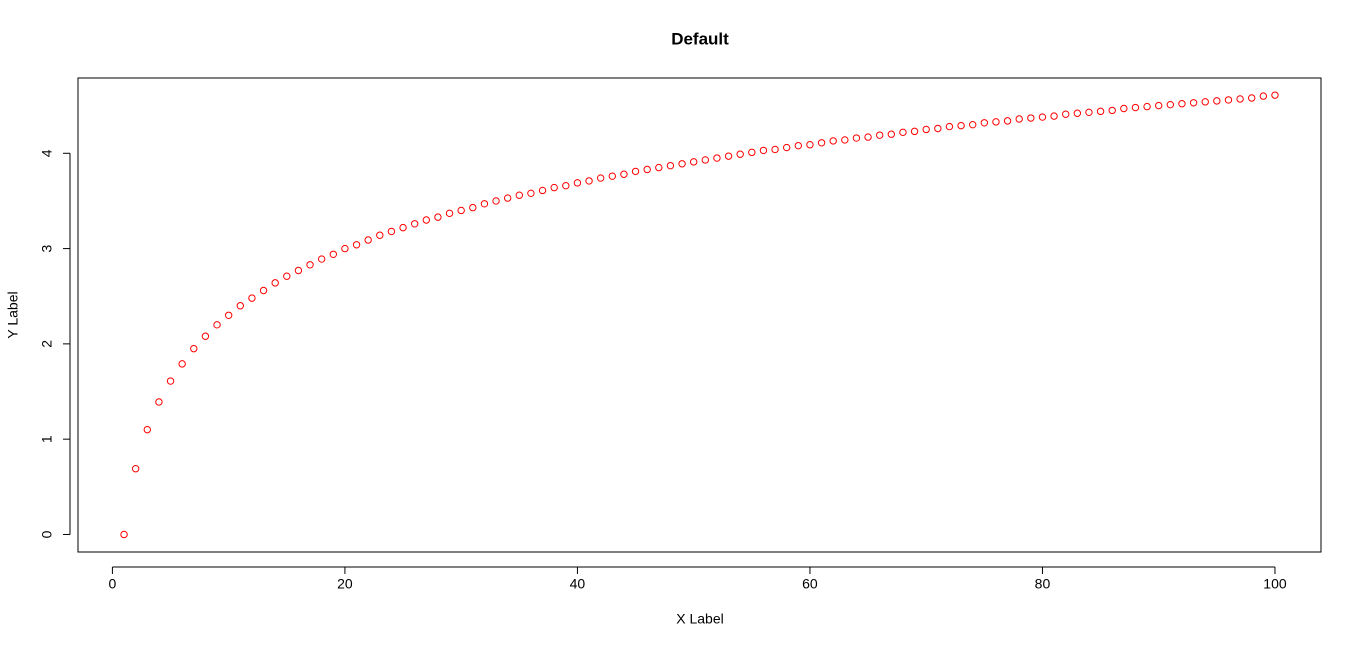 Image resolution: width=1362 pixels, height=650 pixels. I want to click on y-axis-label: Y Label, so click(13, 314).